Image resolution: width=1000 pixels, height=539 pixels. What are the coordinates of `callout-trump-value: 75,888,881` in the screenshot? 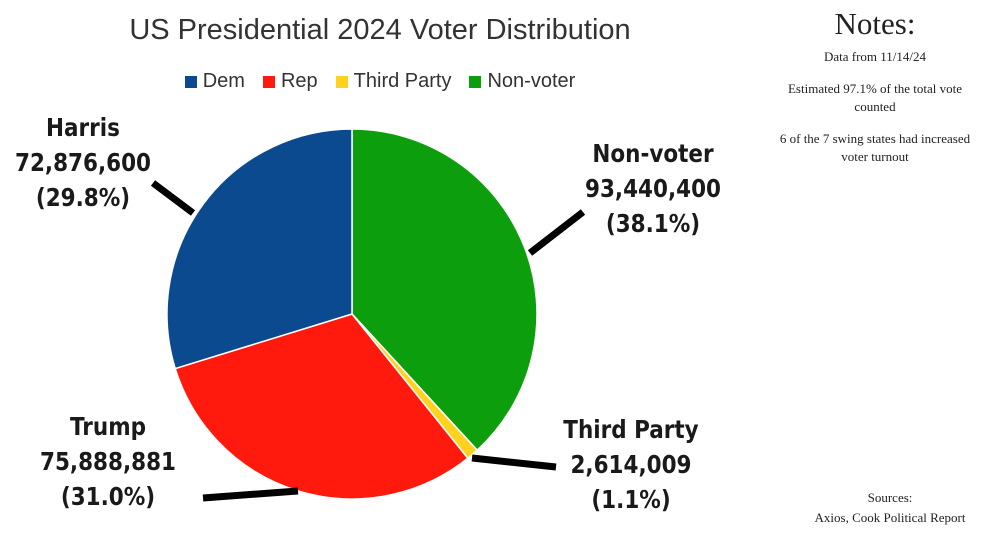 It's located at (108, 461).